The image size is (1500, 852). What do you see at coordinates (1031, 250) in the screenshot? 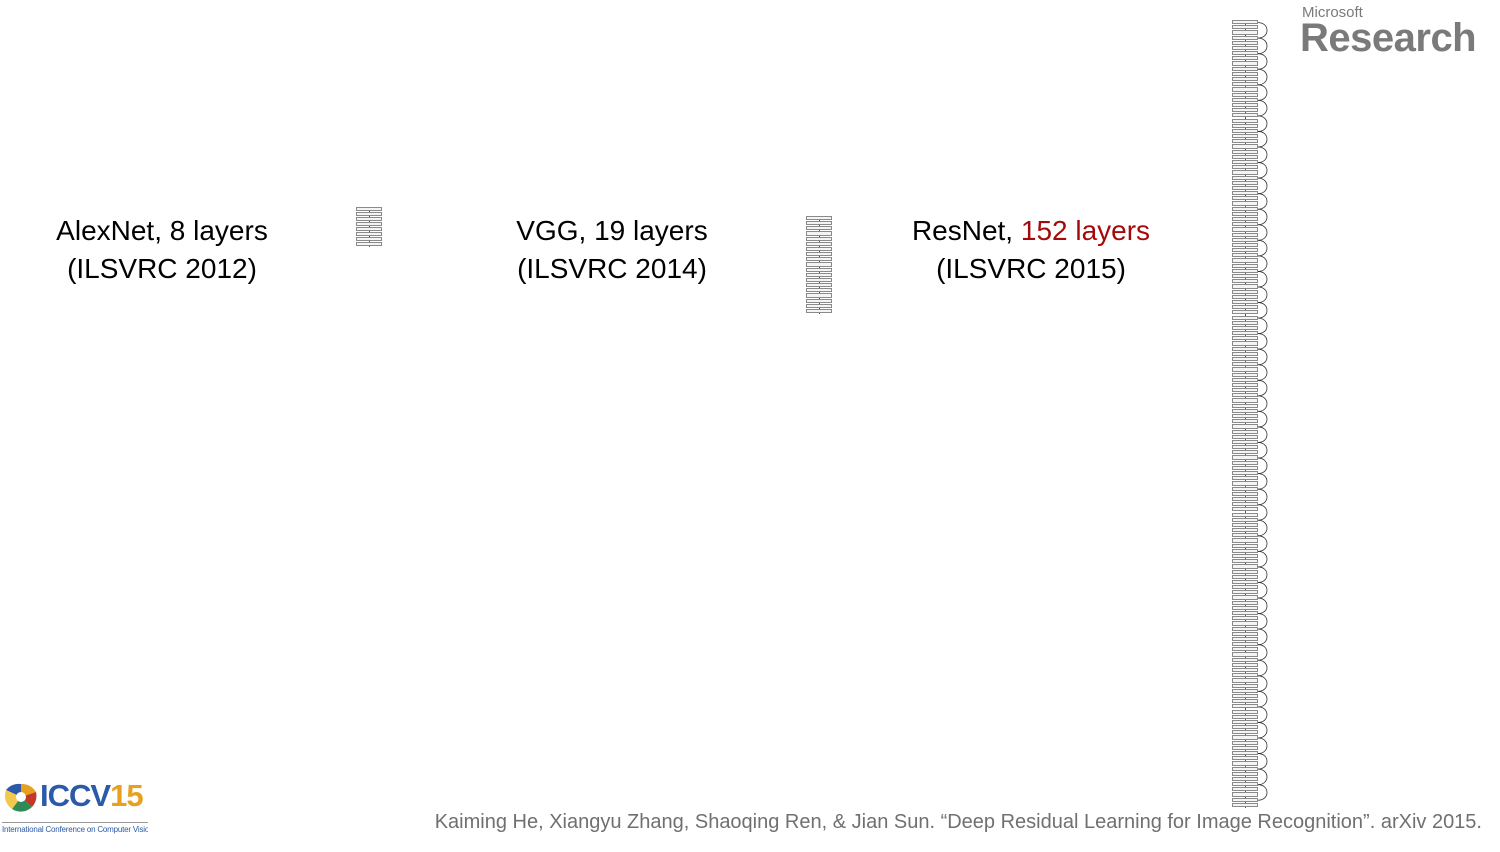
I see `resnet-label: ResNet, 152 layers (ILSVRC 2015)` at bounding box center [1031, 250].